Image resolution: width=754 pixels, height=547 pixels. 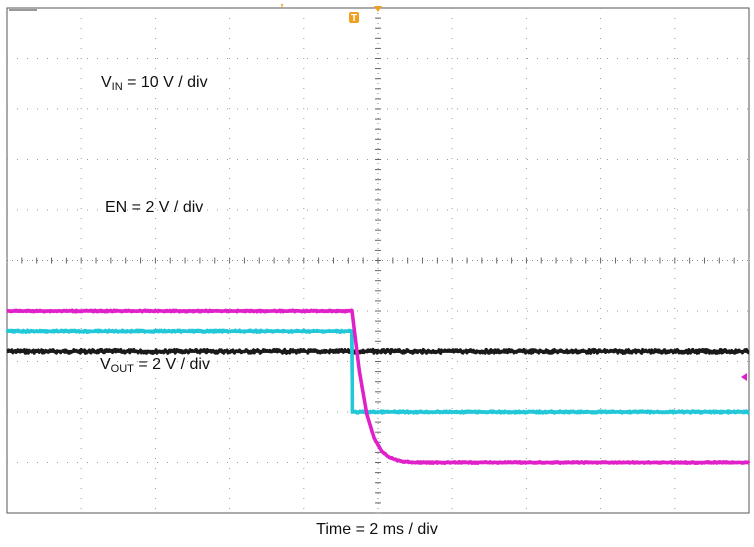 I want to click on vout-scale-label: VOUT = 2 V / div, so click(x=155, y=365).